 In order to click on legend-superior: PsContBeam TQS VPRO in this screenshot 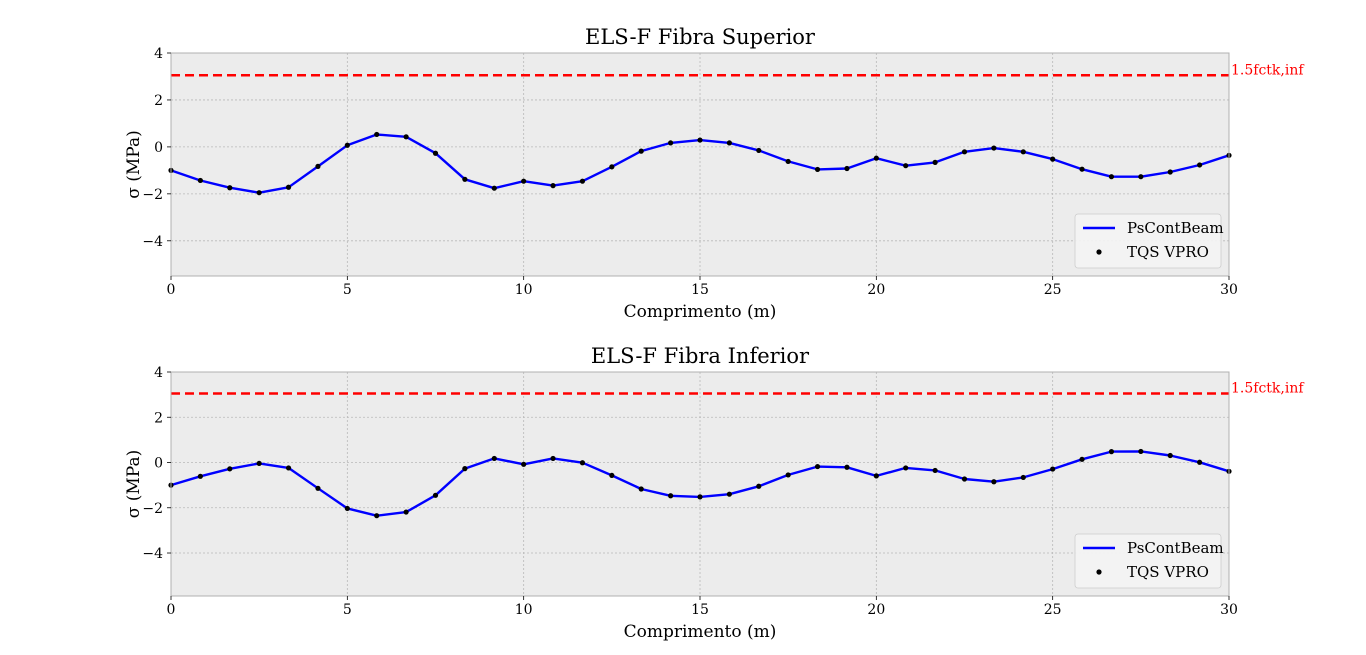, I will do `click(1149, 241)`.